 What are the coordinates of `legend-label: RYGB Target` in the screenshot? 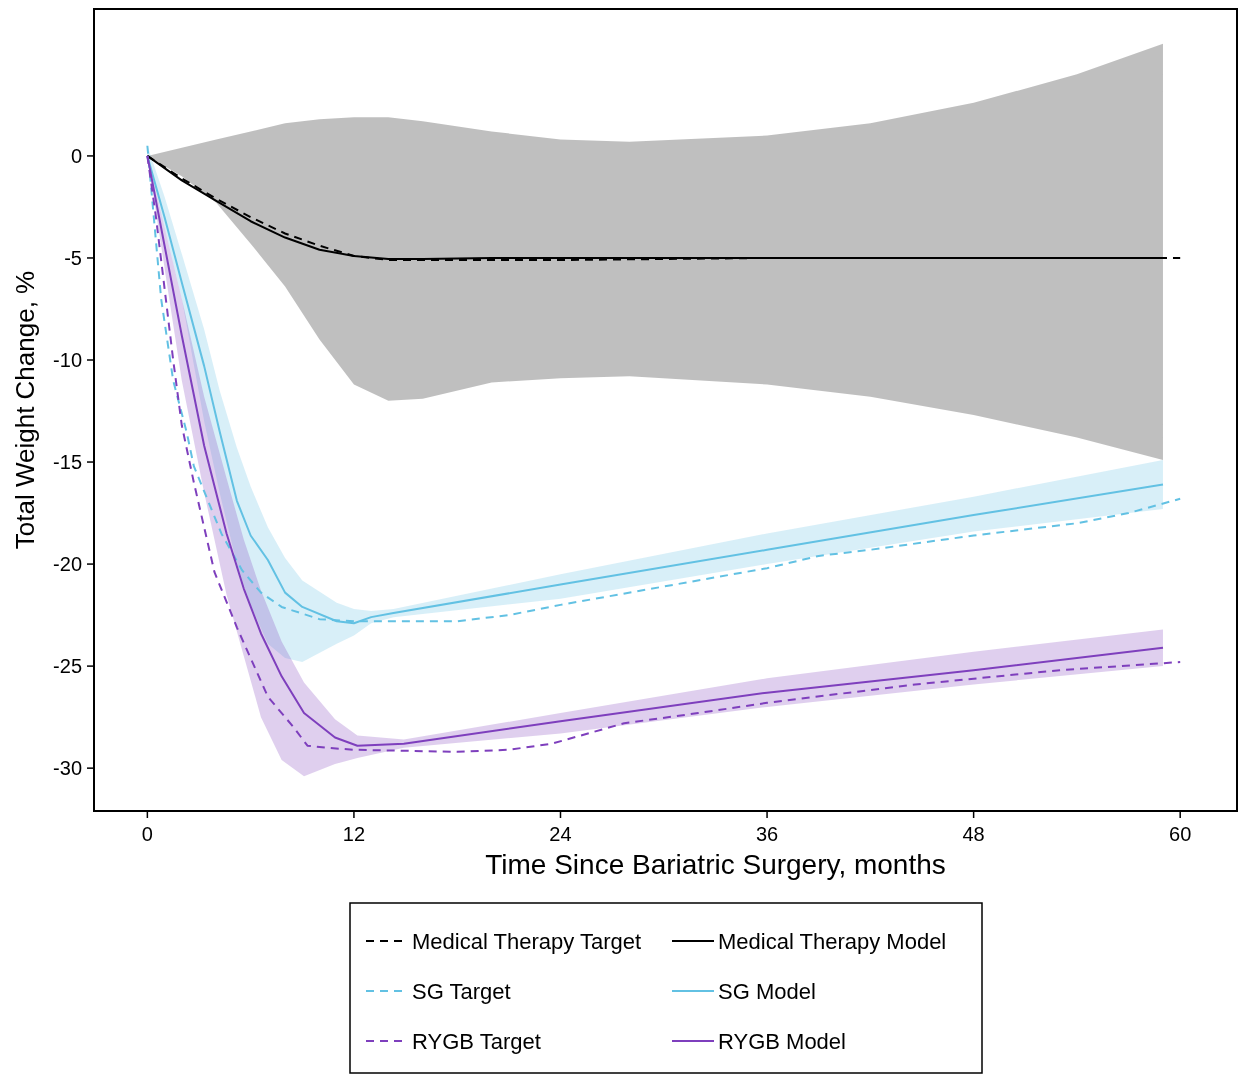 It's located at (476, 1041).